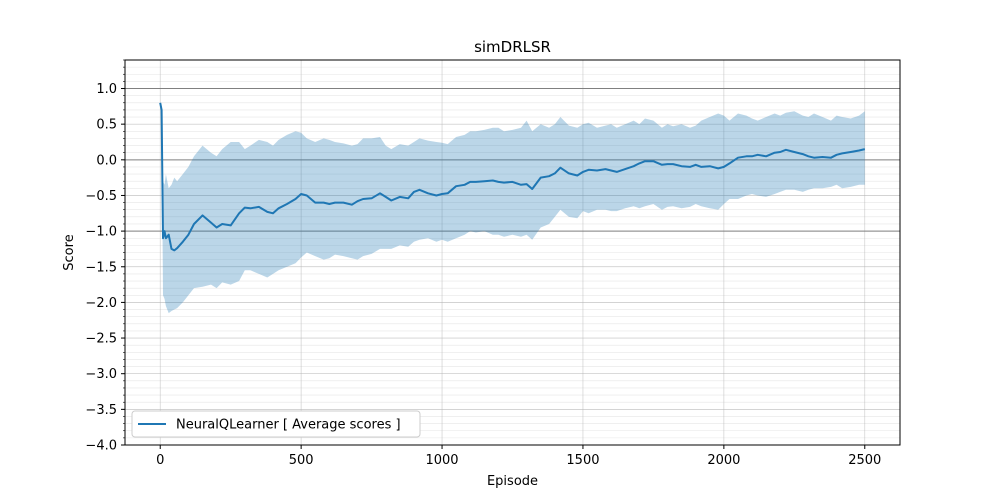  I want to click on x-tick-label: 2500, so click(864, 460).